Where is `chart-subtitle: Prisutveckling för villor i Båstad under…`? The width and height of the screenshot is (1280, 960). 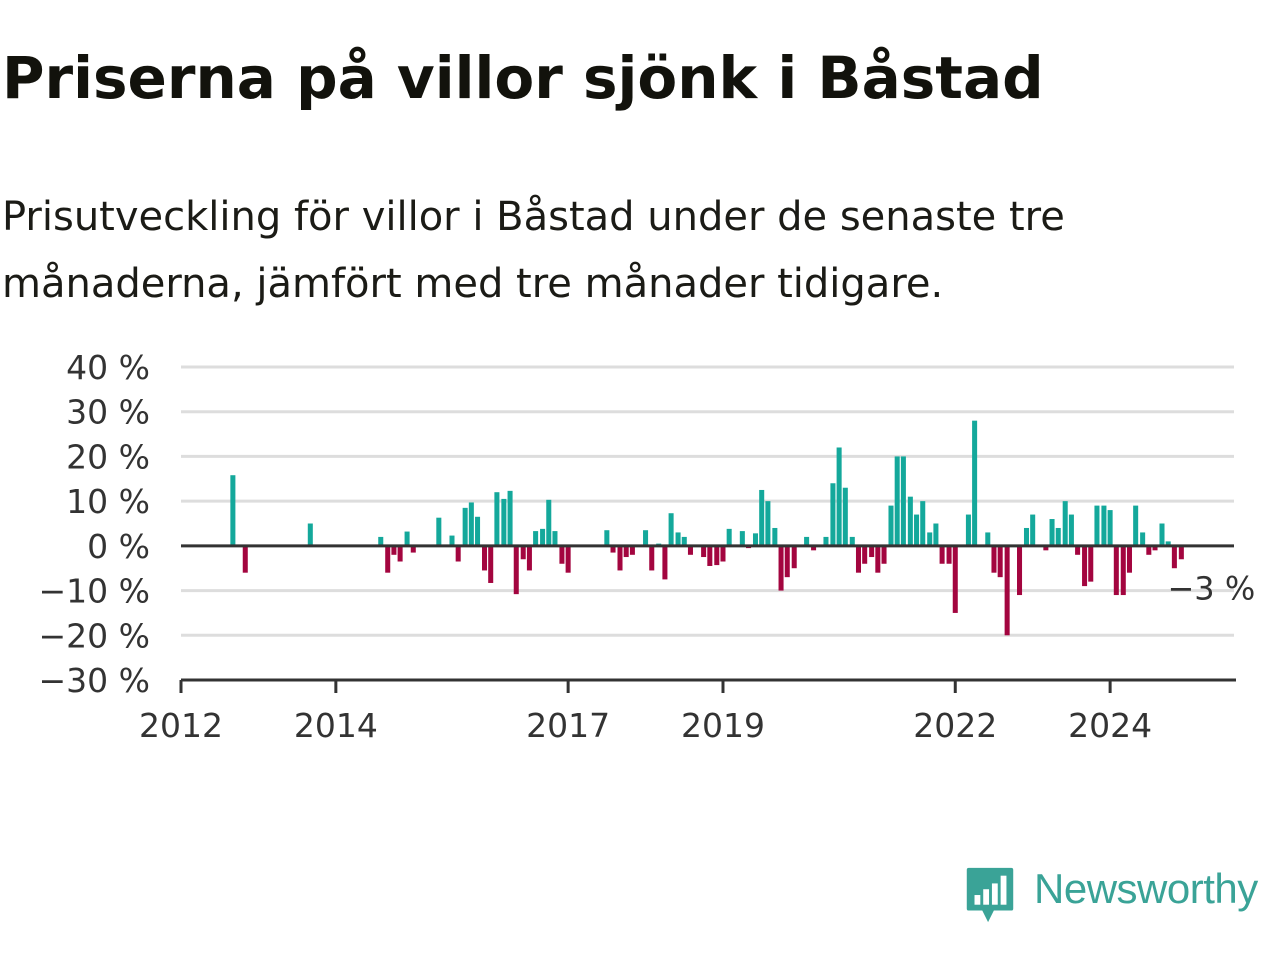
chart-subtitle: Prisutveckling för villor i Båstad under… is located at coordinates (533, 250).